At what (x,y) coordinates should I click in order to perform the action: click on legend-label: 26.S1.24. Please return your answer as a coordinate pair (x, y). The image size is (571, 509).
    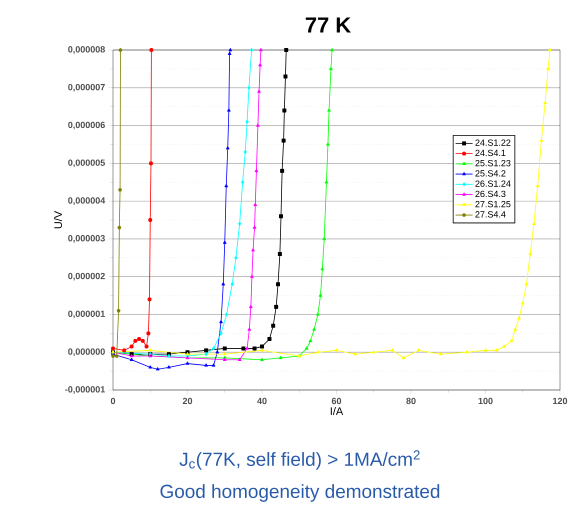
    Looking at the image, I should click on (493, 183).